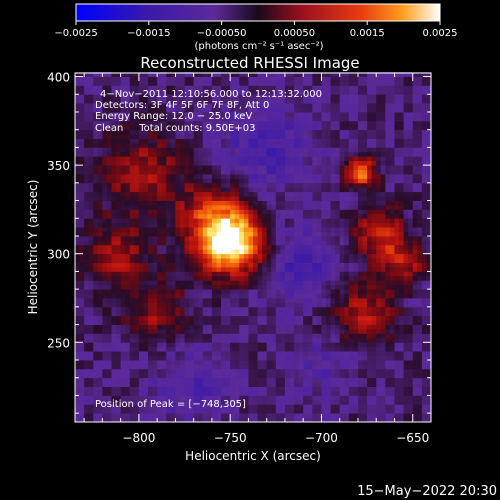 Image resolution: width=500 pixels, height=500 pixels. What do you see at coordinates (294, 33) in the screenshot?
I see `colorbar-tick-label: 0.00050` at bounding box center [294, 33].